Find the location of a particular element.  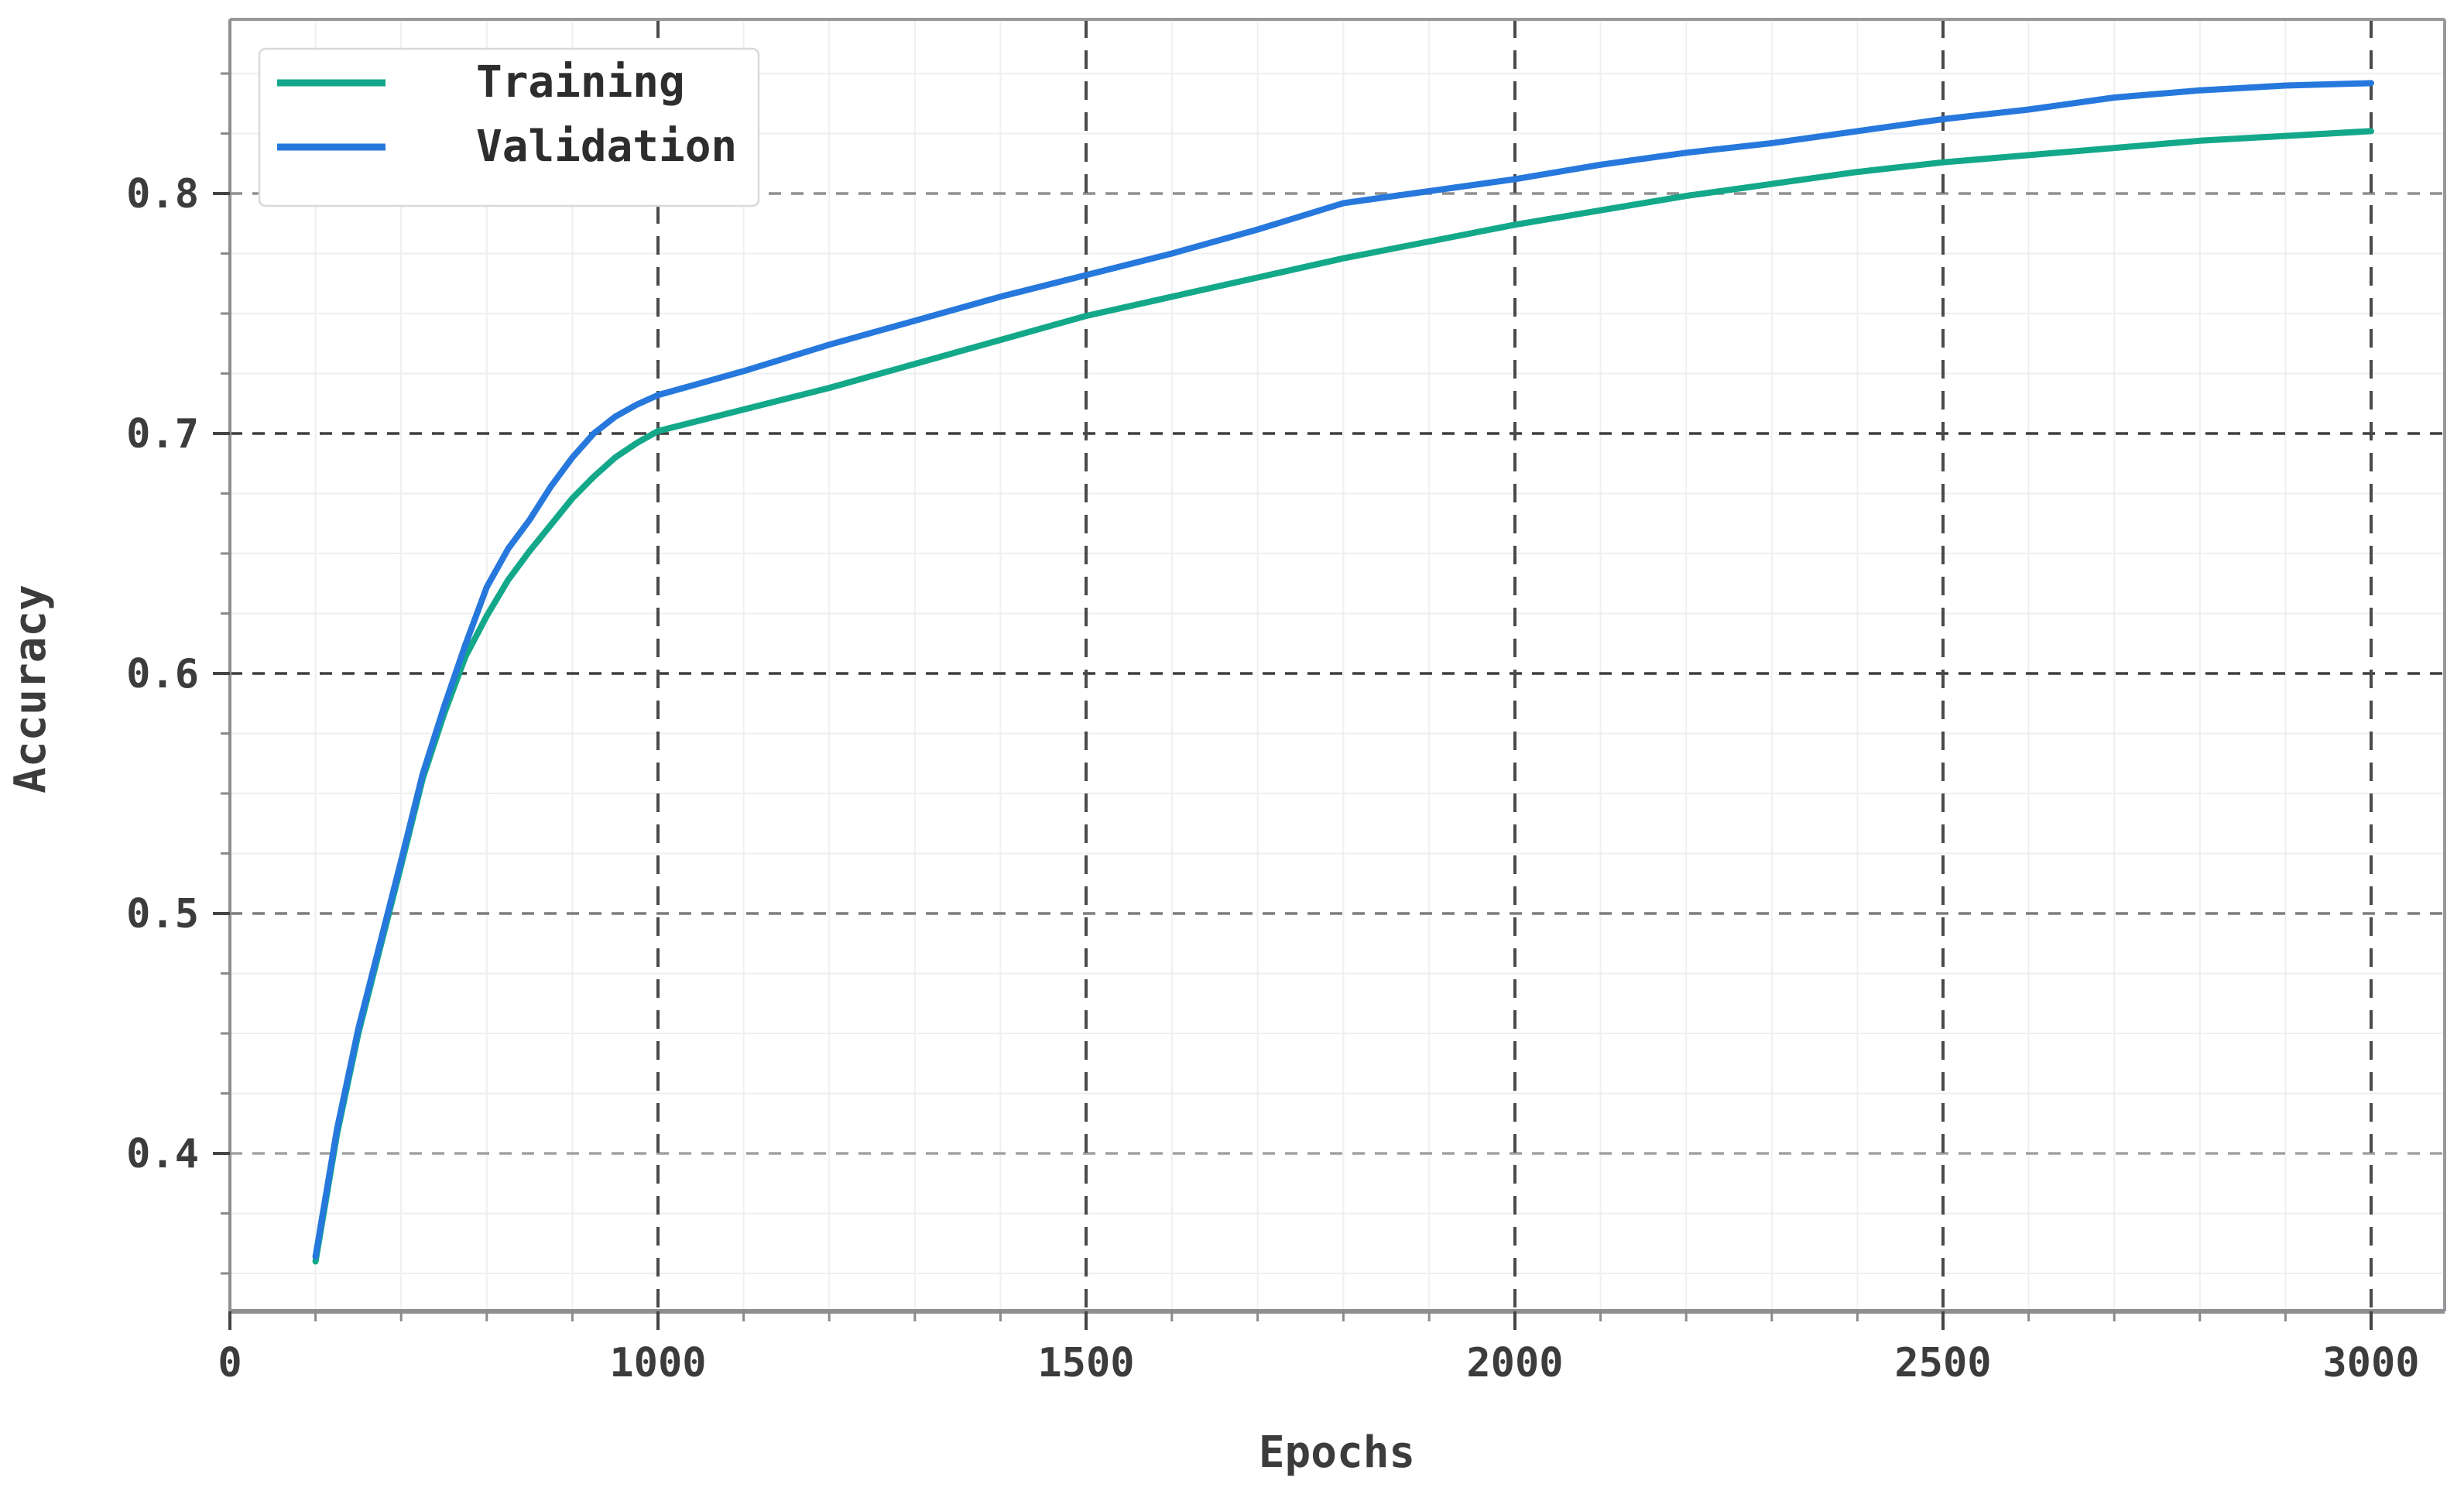

x-tick-label-1000: 1000 is located at coordinates (657, 1363).